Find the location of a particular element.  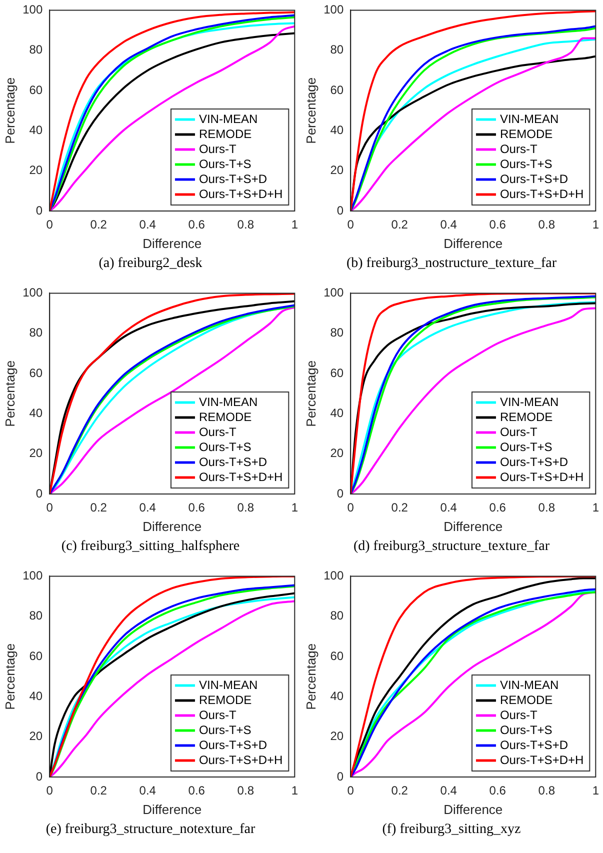

text: (a) freiburg2_desk is located at coordinates (151, 264).